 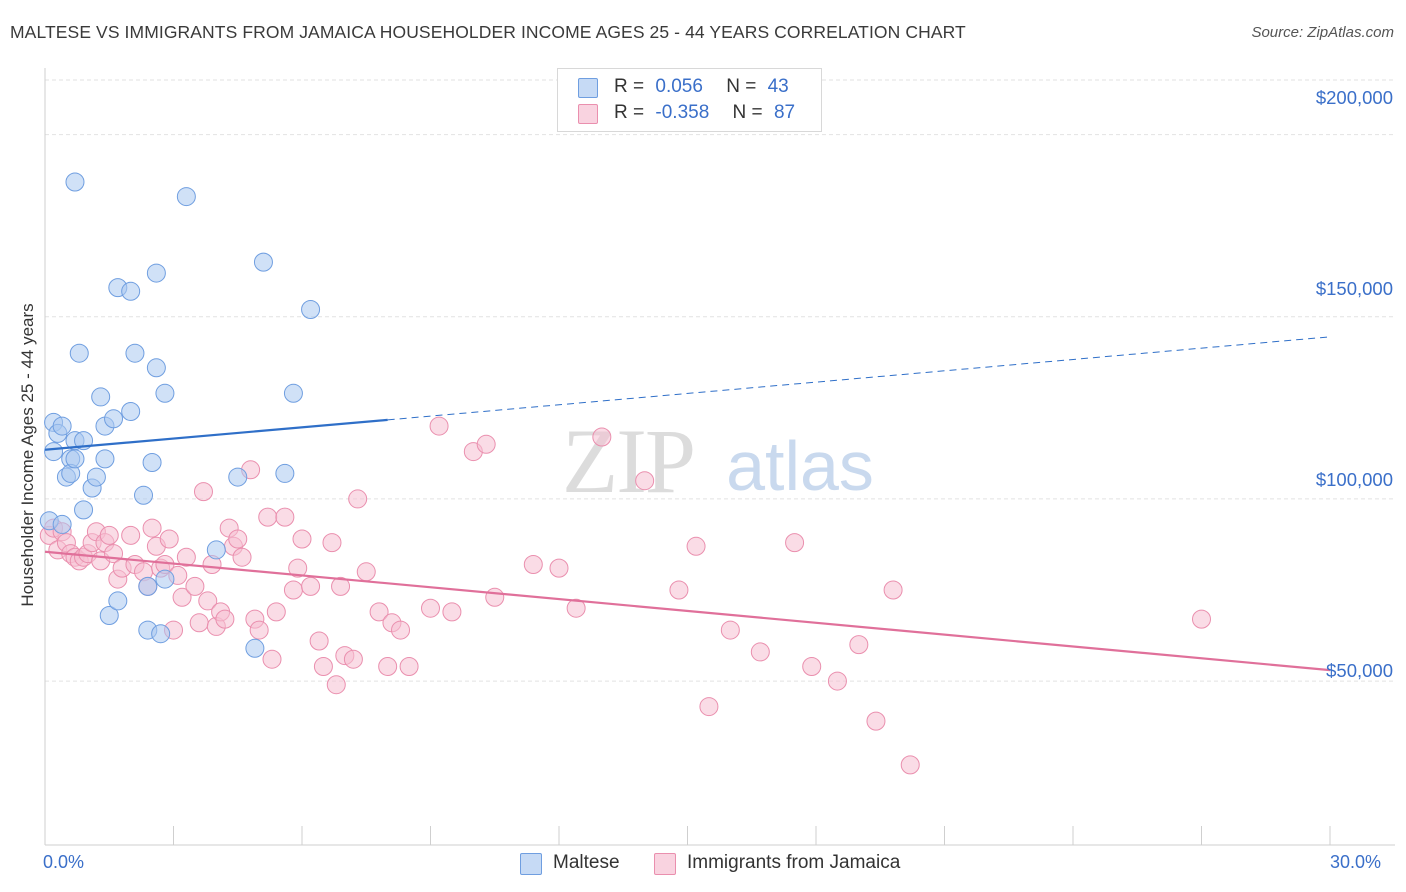 I want to click on trend-jamaica, so click(x=687, y=611).